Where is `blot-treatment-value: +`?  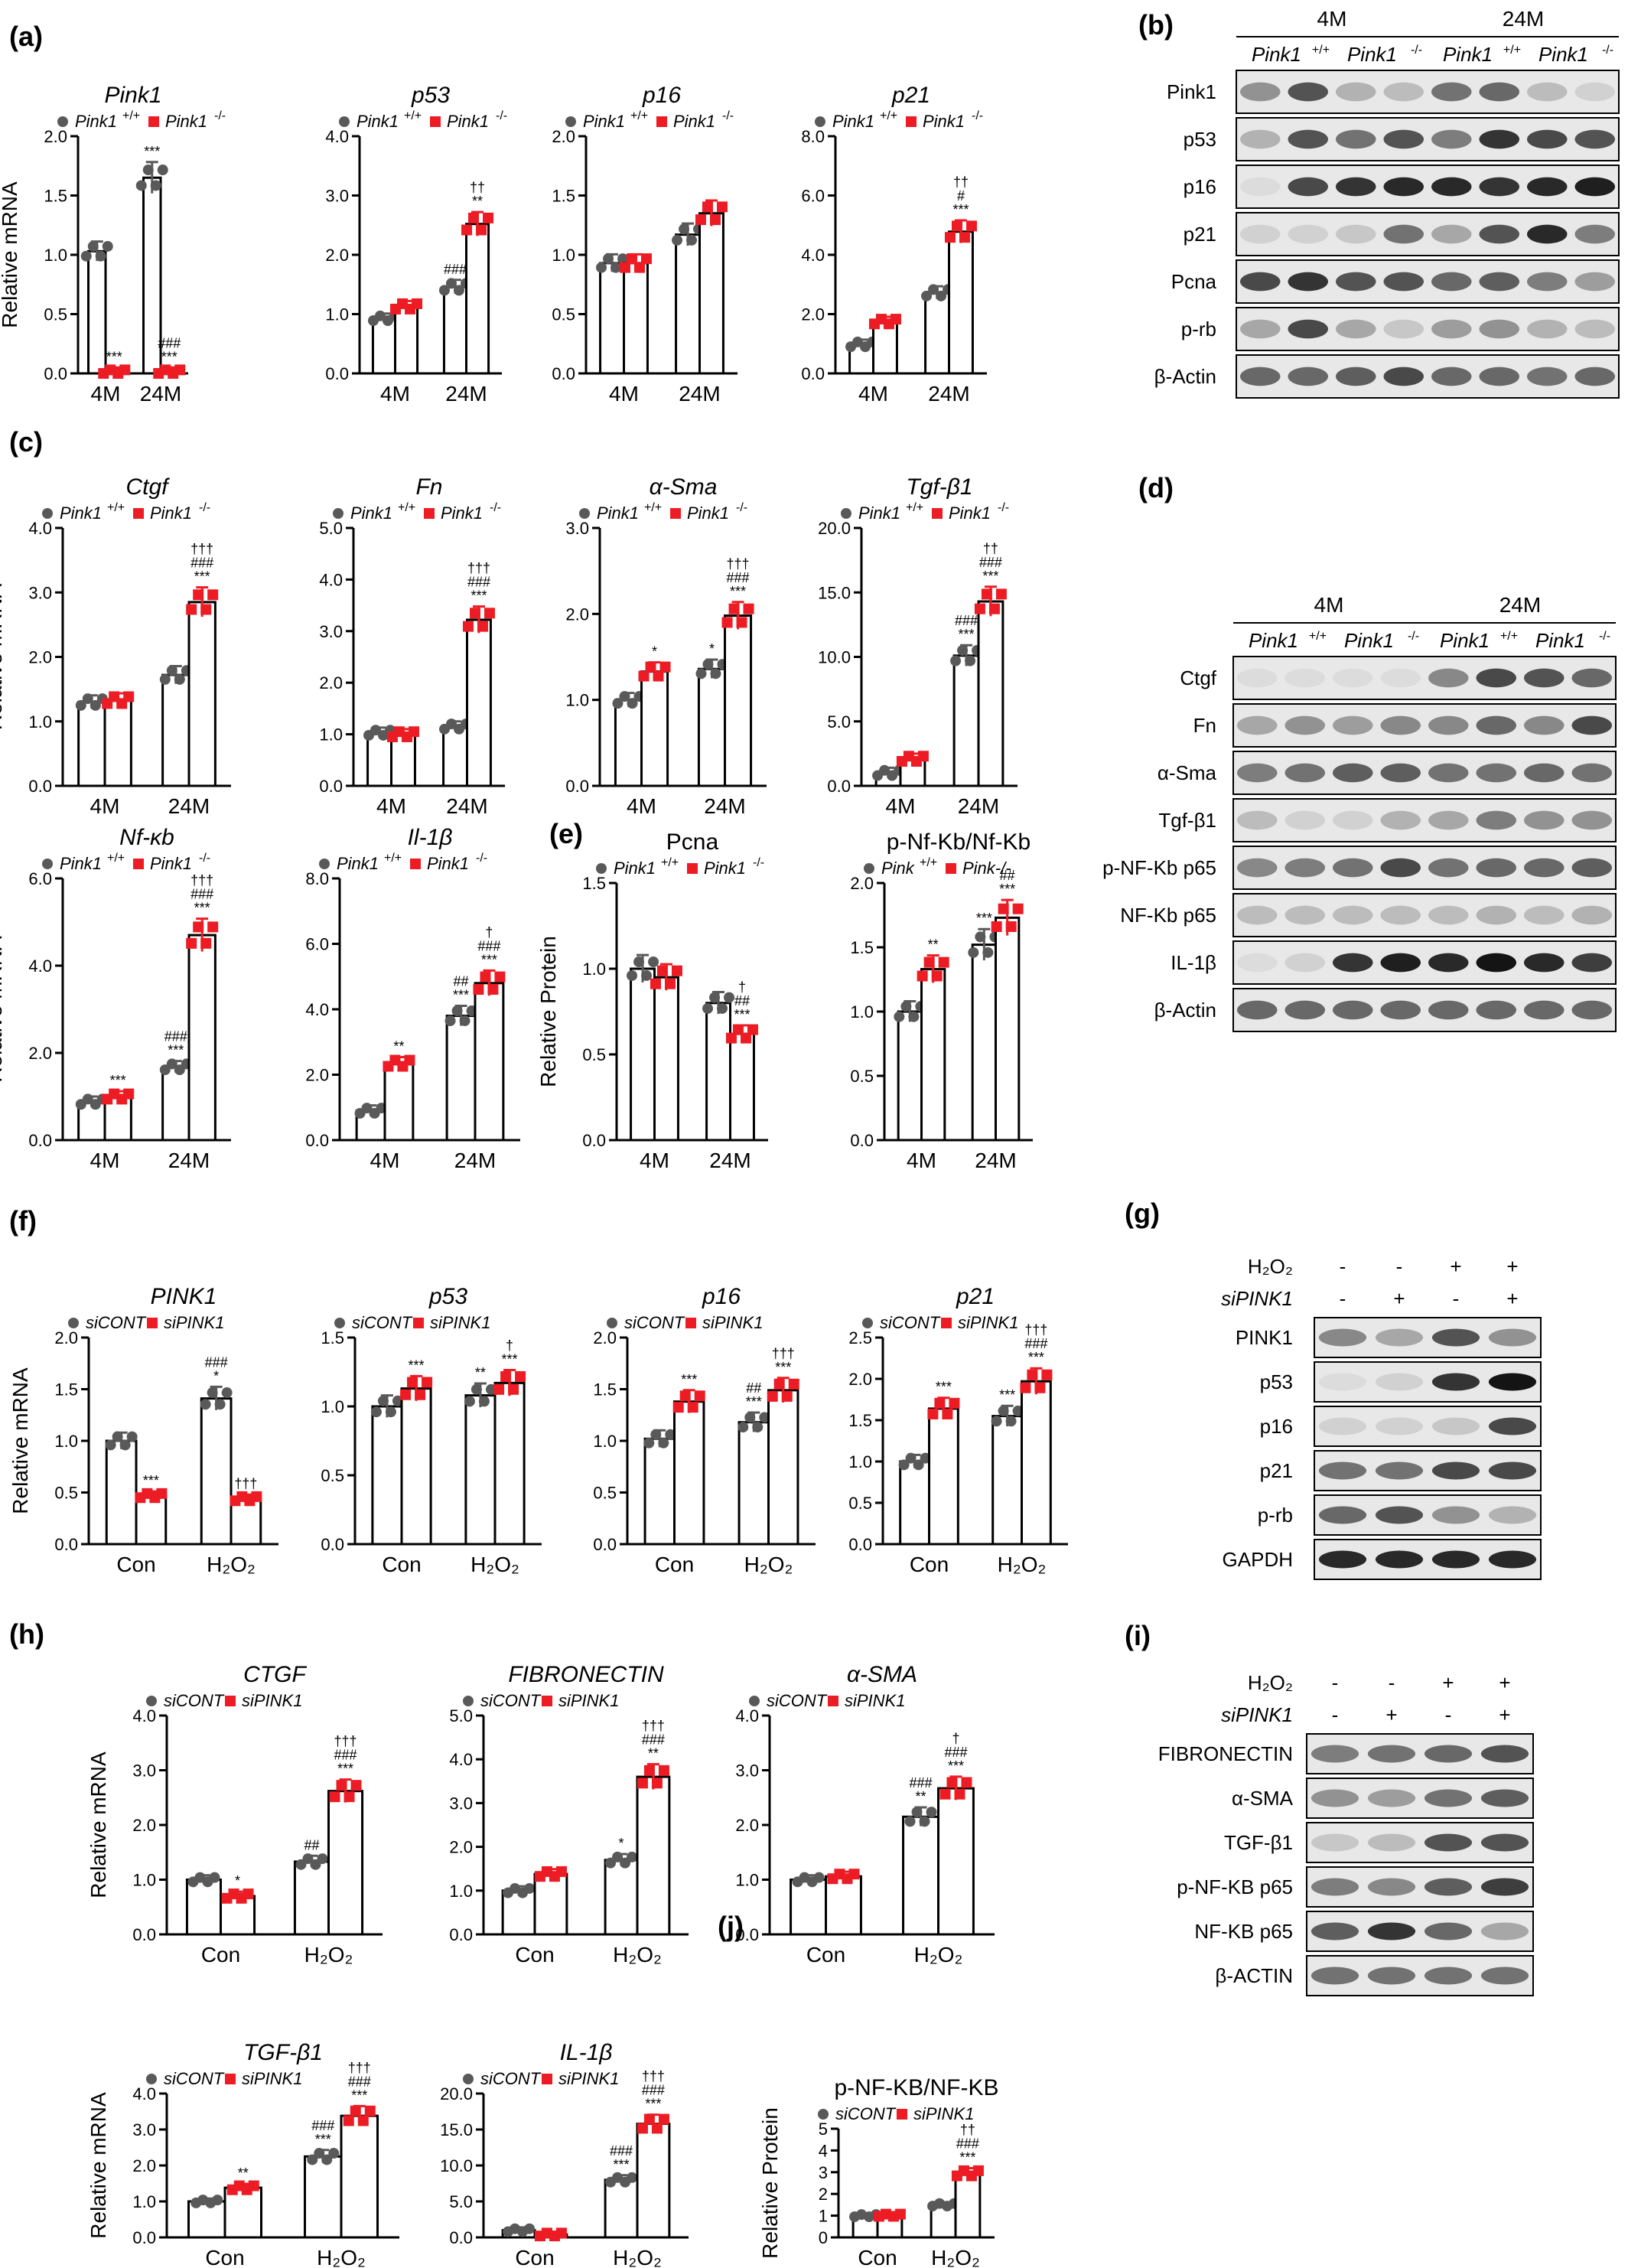 blot-treatment-value: + is located at coordinates (1504, 1683).